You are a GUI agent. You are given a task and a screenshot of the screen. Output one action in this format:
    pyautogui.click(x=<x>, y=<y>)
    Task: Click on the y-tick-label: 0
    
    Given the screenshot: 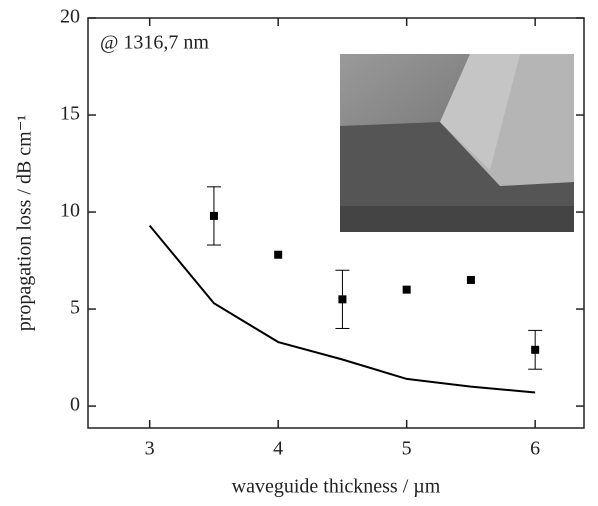 What is the action you would take?
    pyautogui.click(x=75, y=405)
    